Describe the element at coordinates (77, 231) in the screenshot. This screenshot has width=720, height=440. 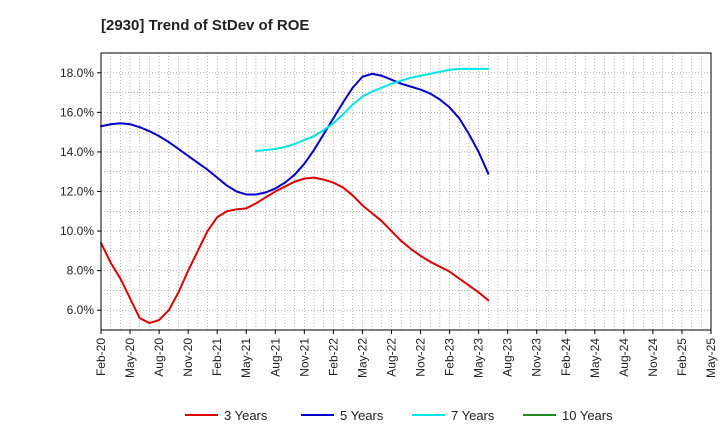
I see `y-tick-label: 10.0%` at that location.